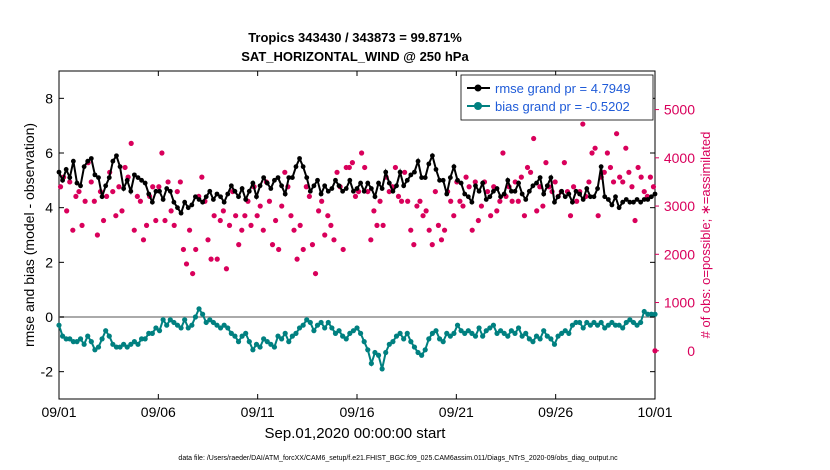  I want to click on y2-tick-label: 5000, so click(679, 110).